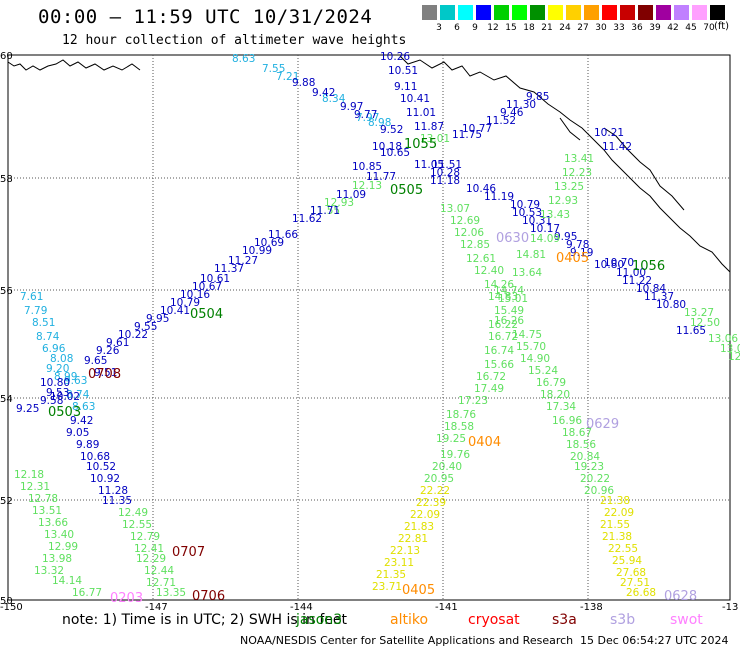 The height and width of the screenshot is (650, 740). Describe the element at coordinates (339, 203) in the screenshot. I see `wave-height-value: 12.93` at that location.